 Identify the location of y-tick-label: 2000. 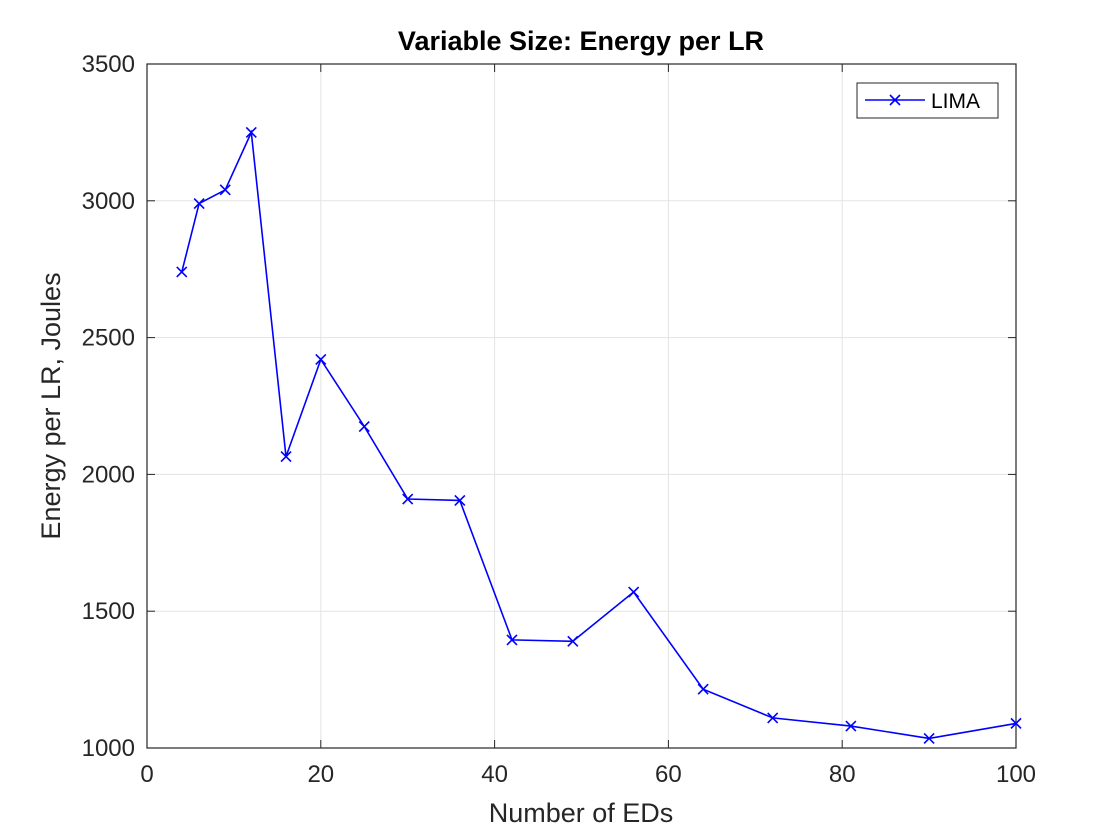
(108, 474).